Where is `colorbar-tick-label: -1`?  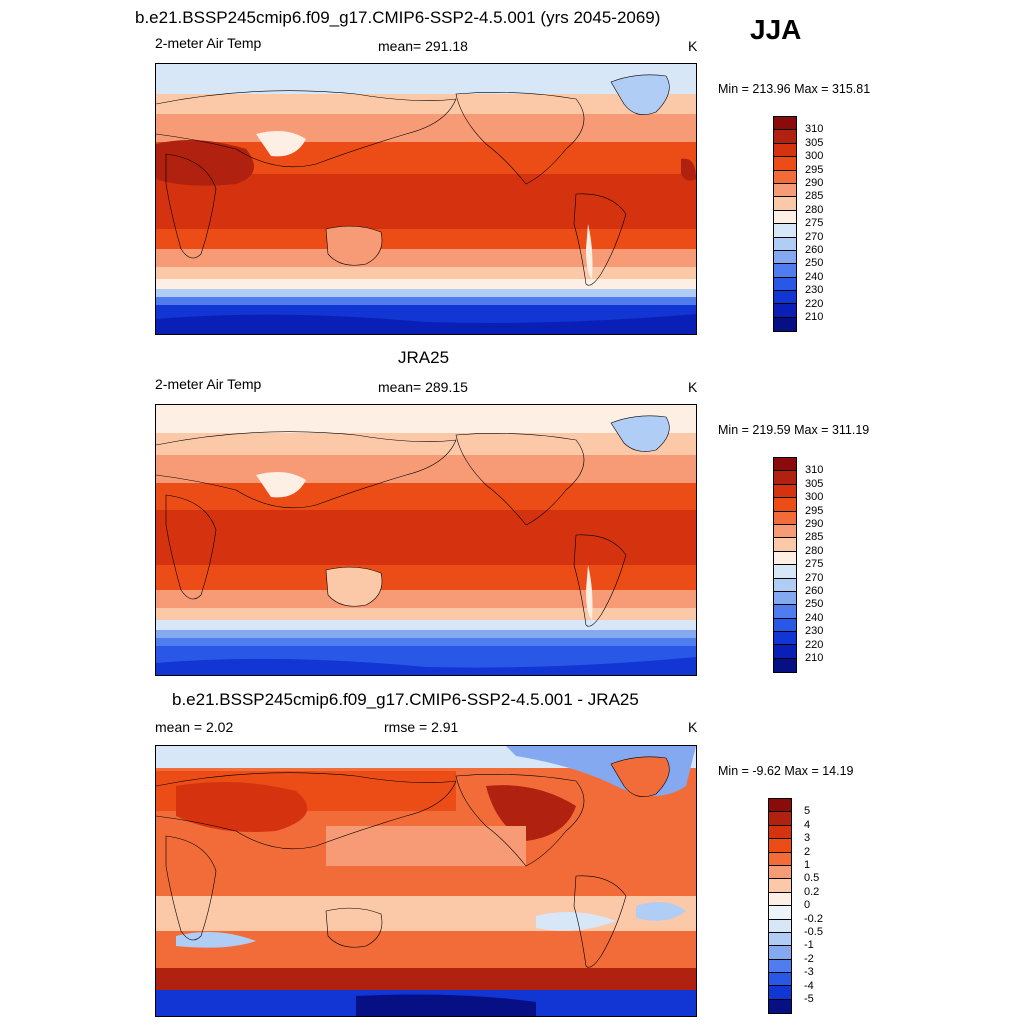
colorbar-tick-label: -1 is located at coordinates (809, 945).